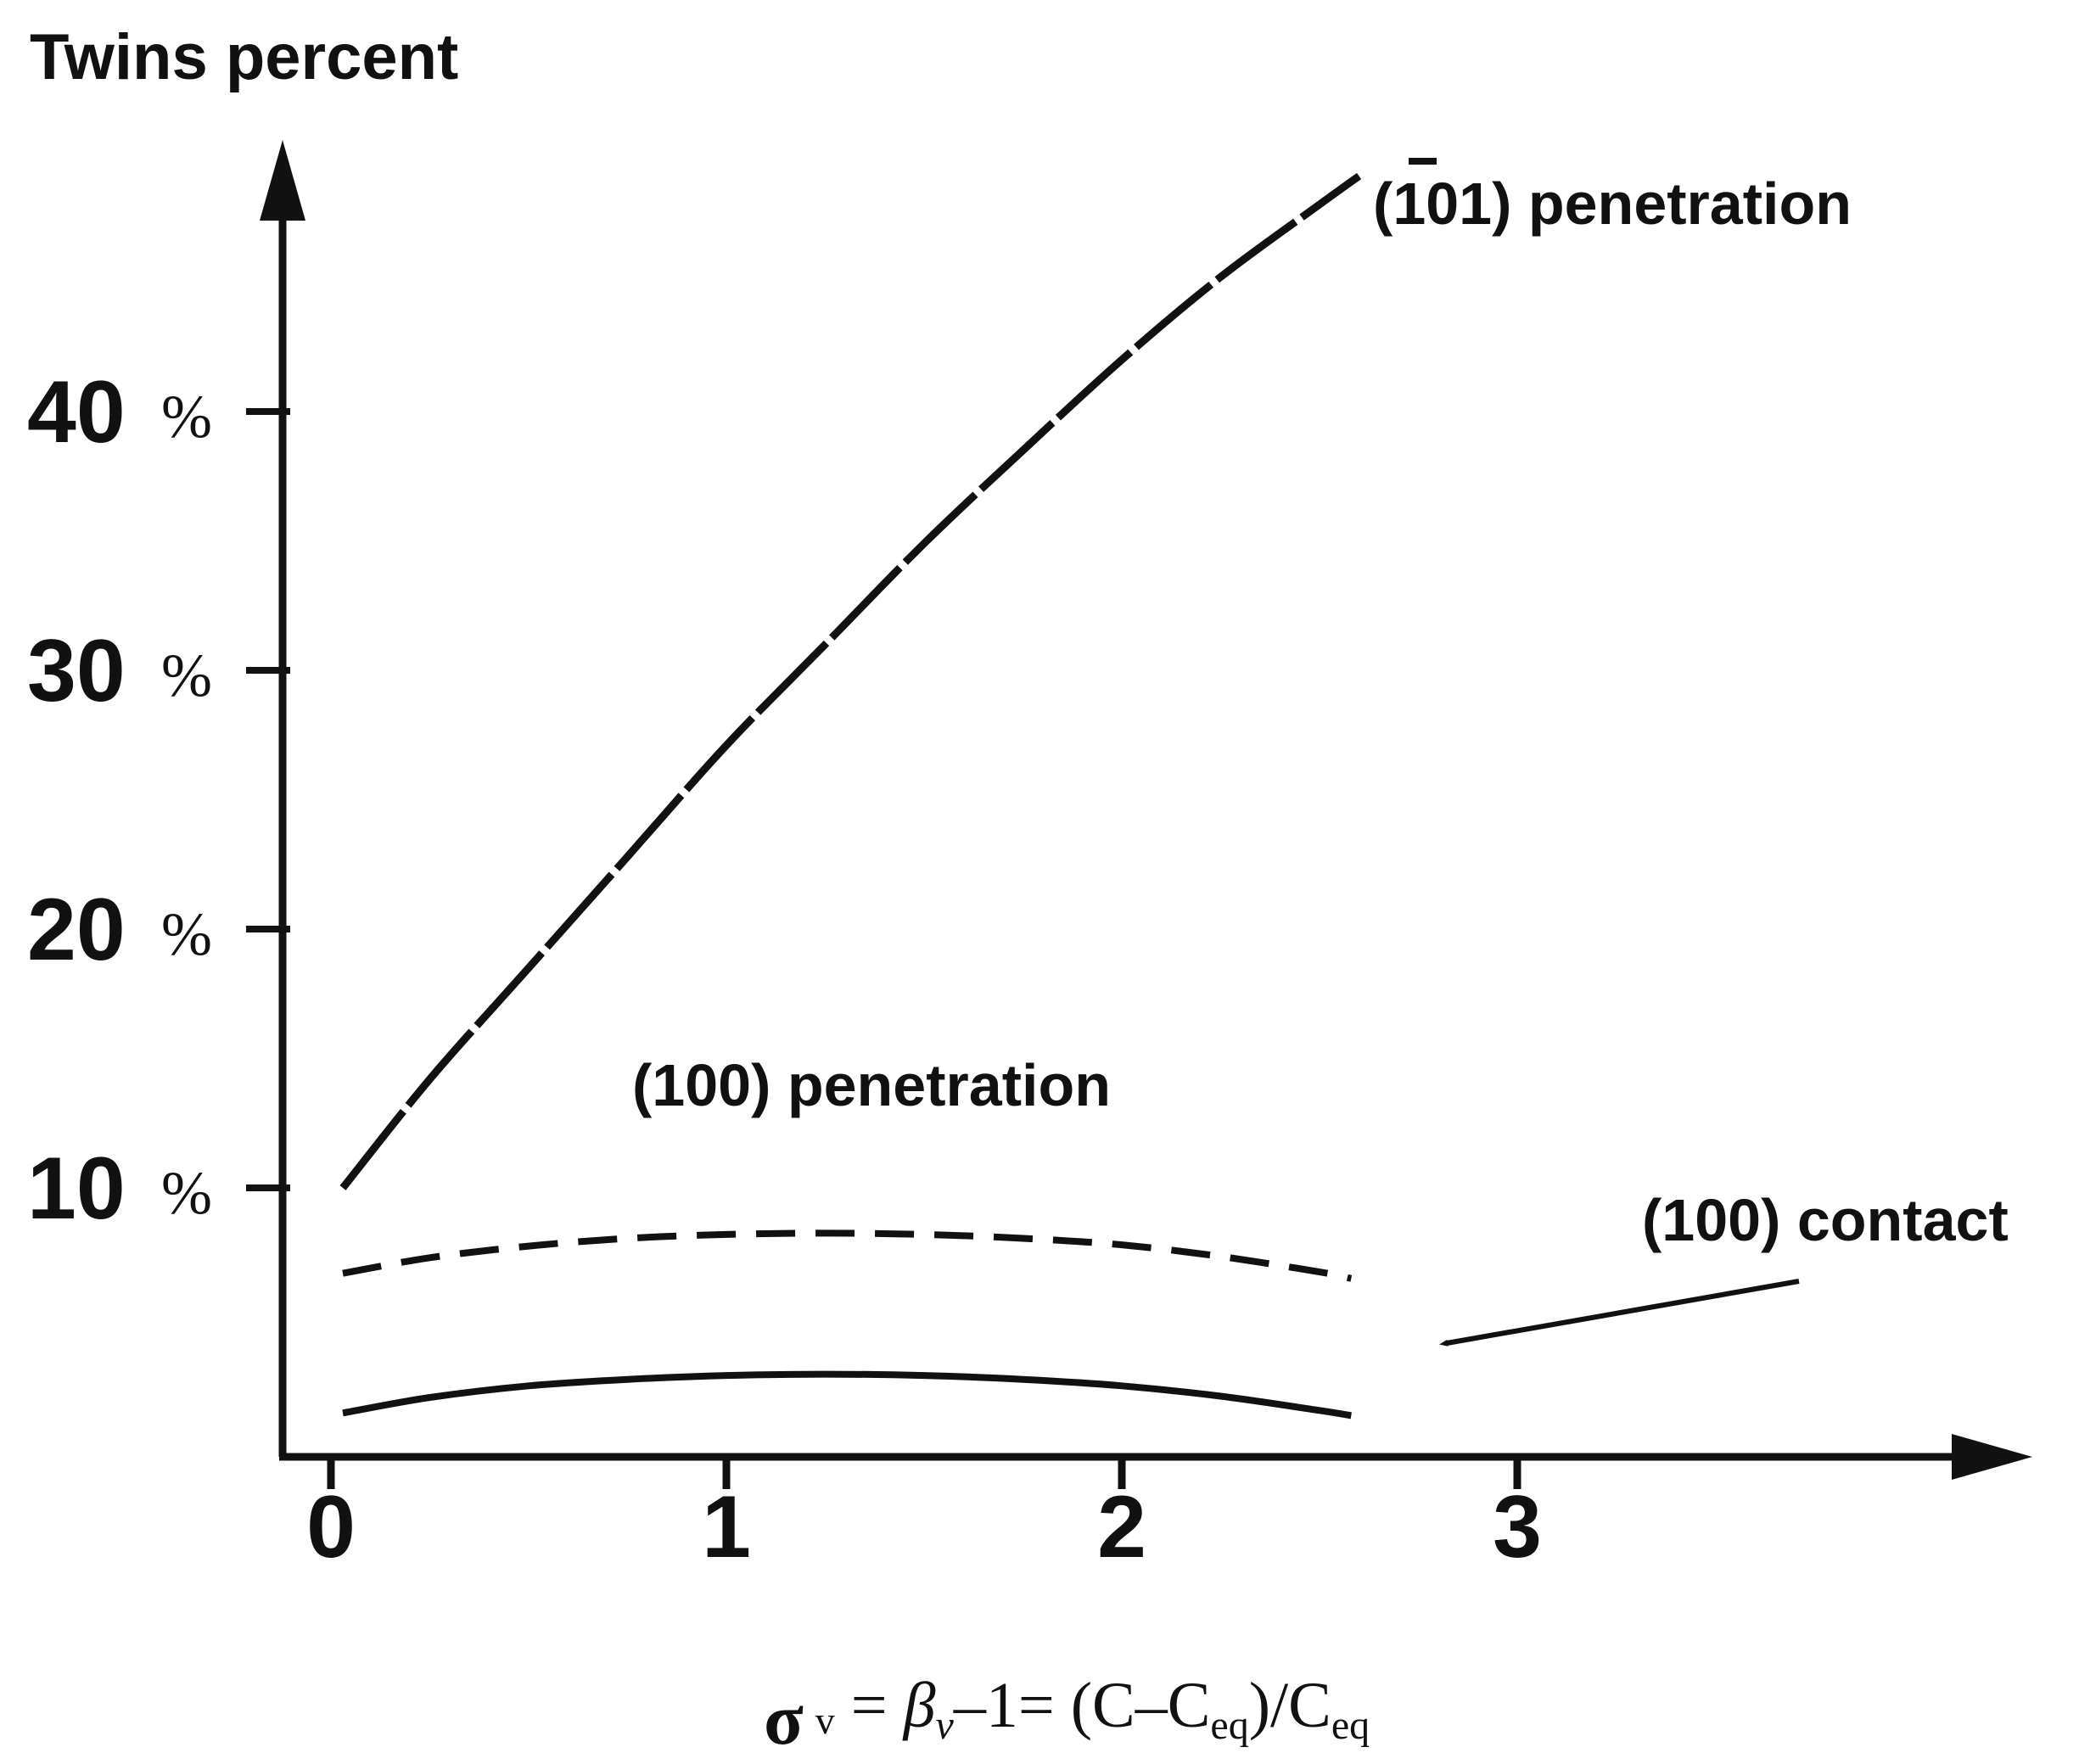  What do you see at coordinates (331, 1527) in the screenshot?
I see `x-tick-label: 0` at bounding box center [331, 1527].